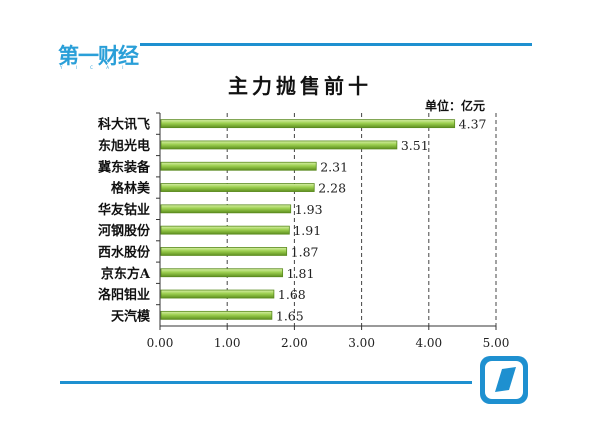  Describe the element at coordinates (292, 294) in the screenshot. I see `value-label: 1.68` at that location.